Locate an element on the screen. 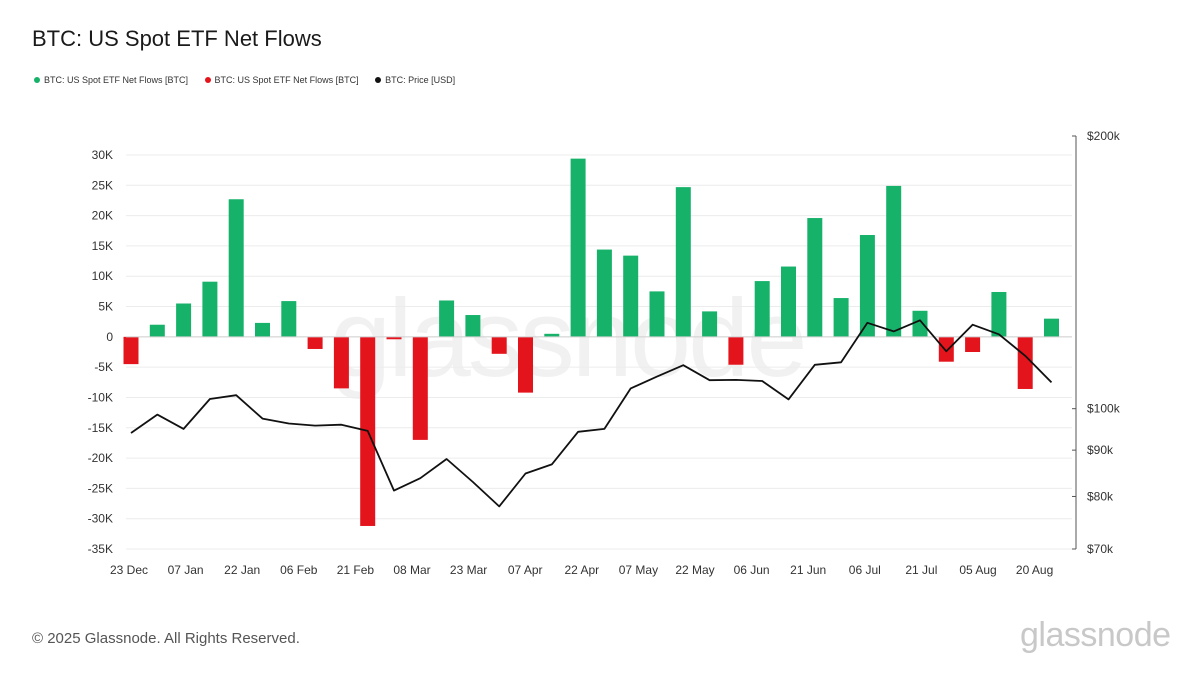 The width and height of the screenshot is (1200, 675). right-tick-label: $80k is located at coordinates (1100, 496).